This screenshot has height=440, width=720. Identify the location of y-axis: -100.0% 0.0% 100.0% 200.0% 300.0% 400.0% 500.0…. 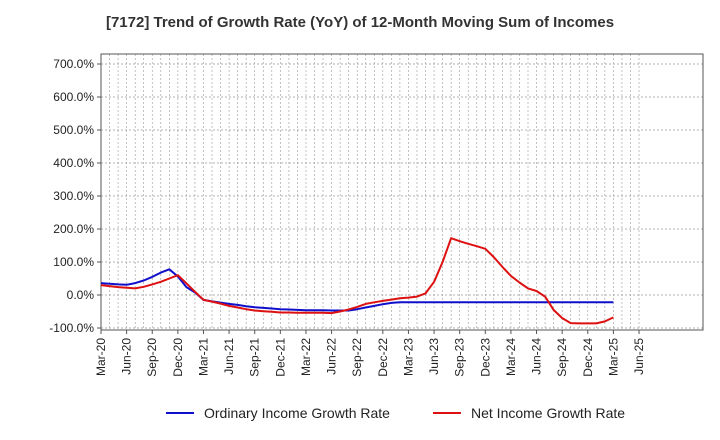
(75, 196).